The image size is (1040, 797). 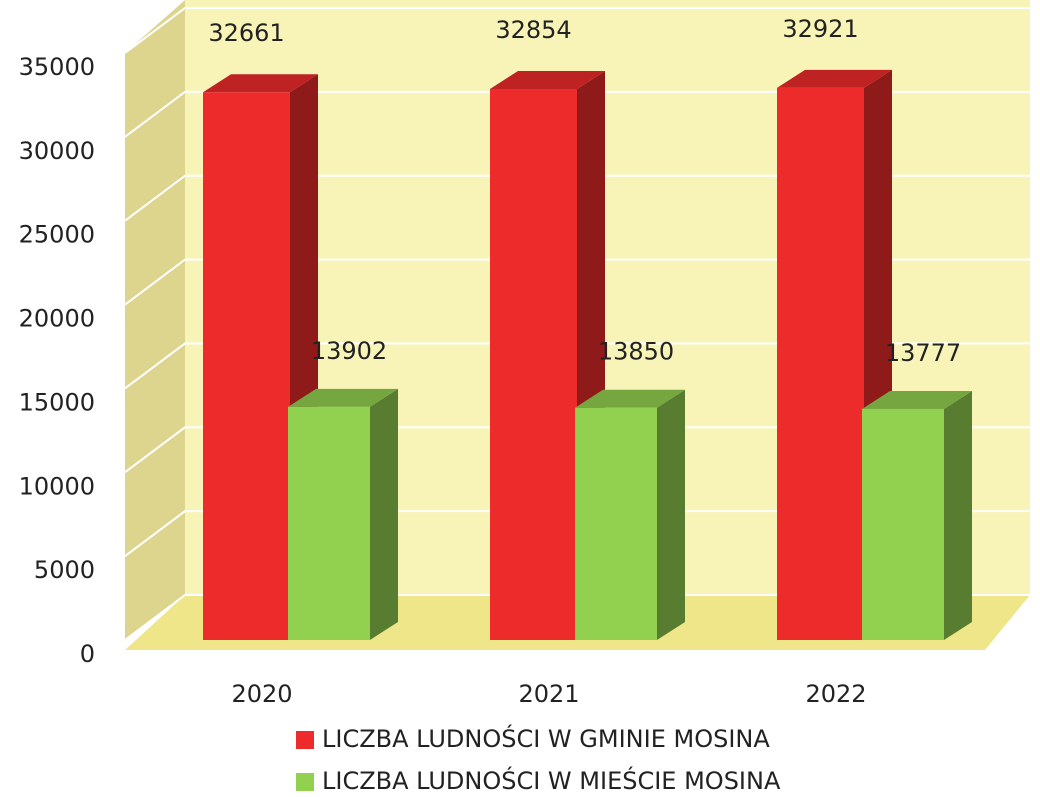 What do you see at coordinates (57, 235) in the screenshot?
I see `y-tick-label: 25000` at bounding box center [57, 235].